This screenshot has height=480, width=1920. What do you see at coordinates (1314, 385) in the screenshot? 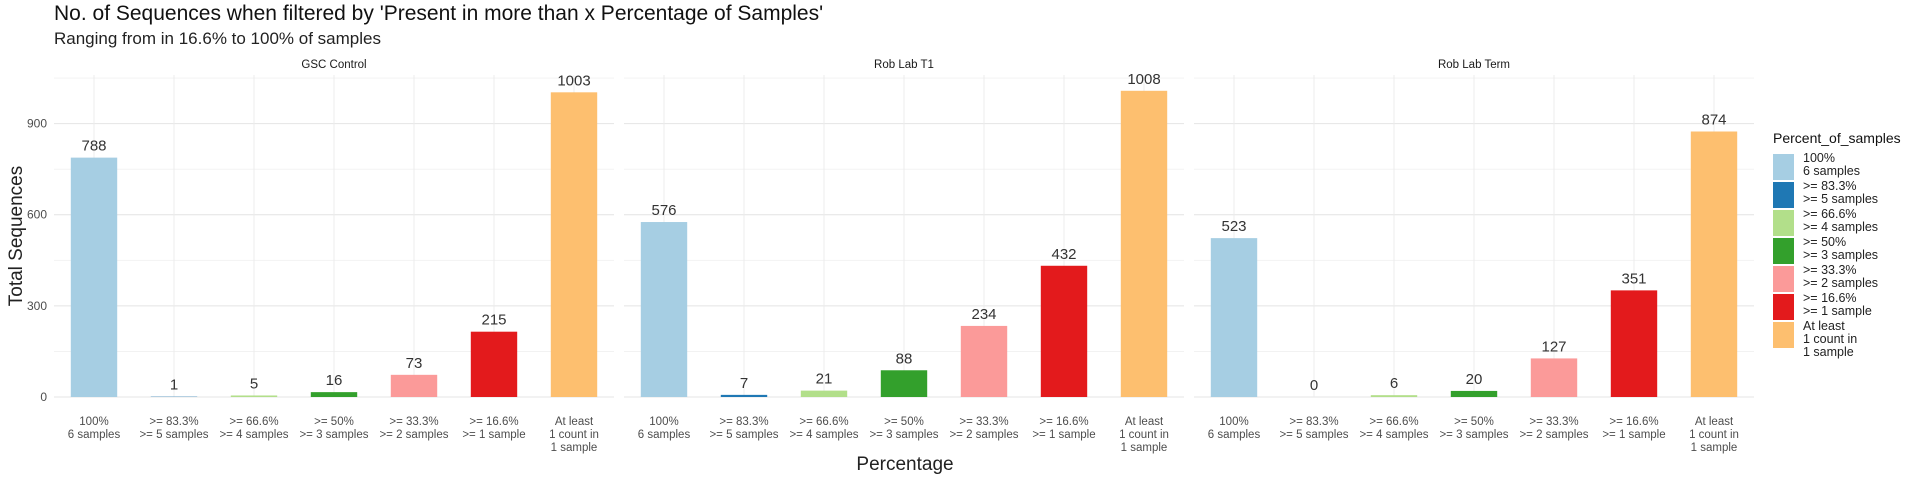
I see `data-label: 0` at bounding box center [1314, 385].